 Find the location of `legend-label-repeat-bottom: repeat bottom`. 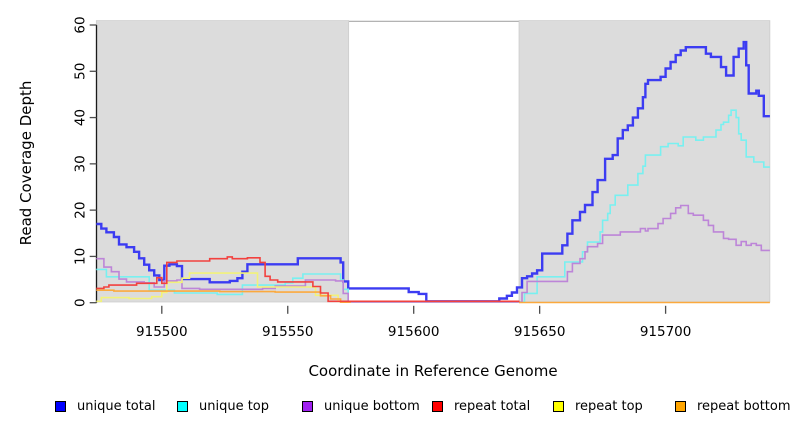

legend-label-repeat-bottom: repeat bottom is located at coordinates (744, 406).